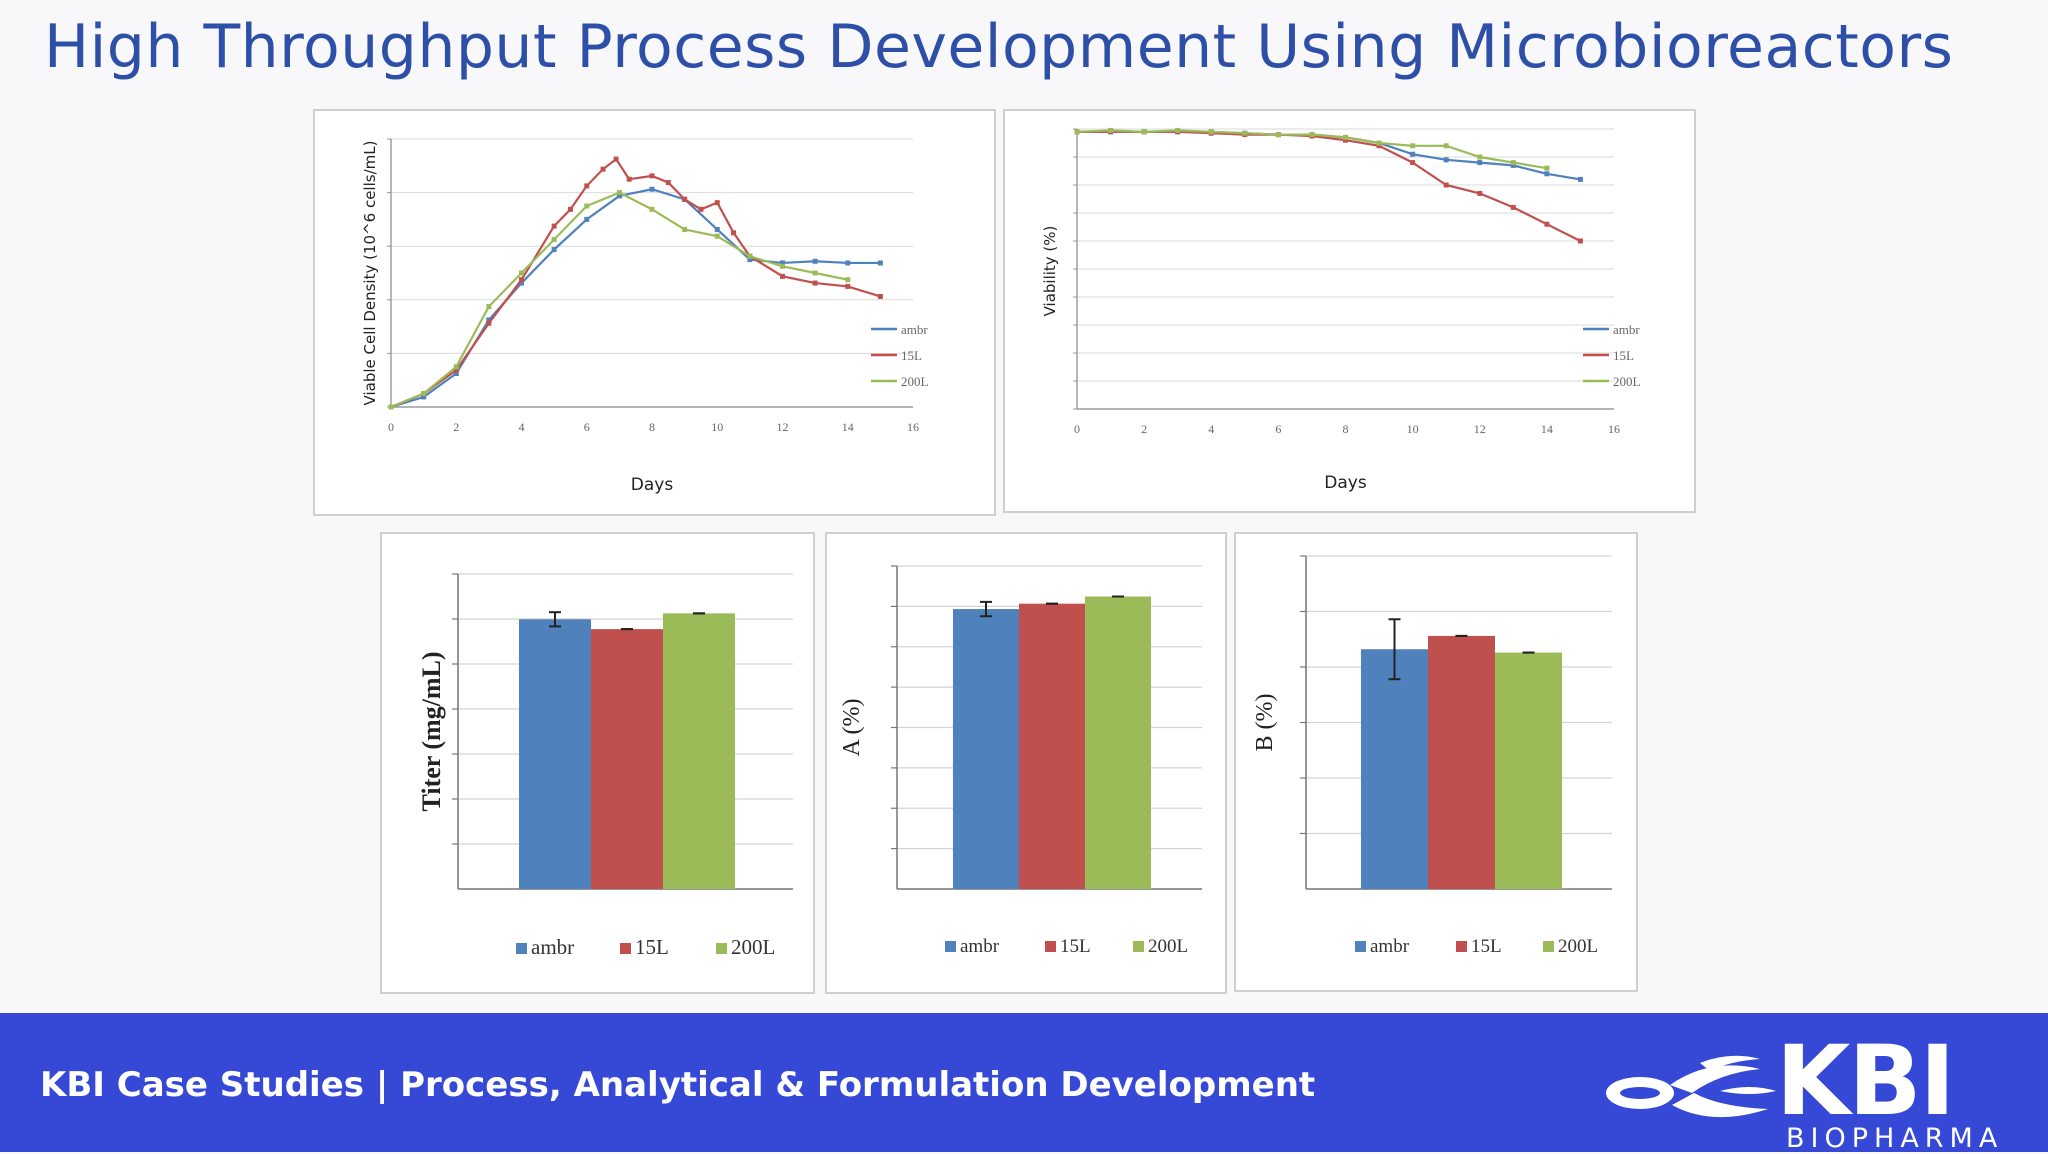 This screenshot has height=1154, width=2048. I want to click on x-tick-label: 12, so click(1480, 429).